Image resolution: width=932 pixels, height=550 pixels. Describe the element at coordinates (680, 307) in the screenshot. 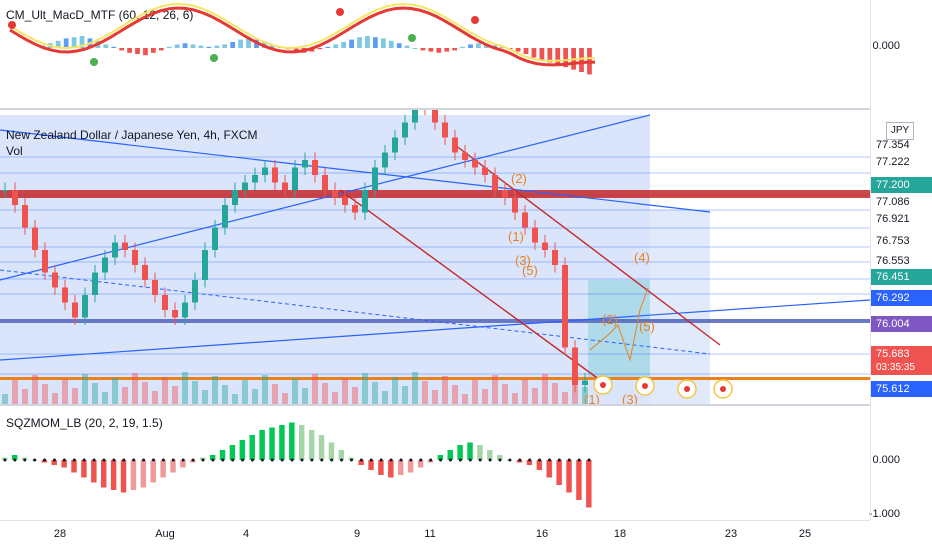

I see `projection-box-ext` at that location.